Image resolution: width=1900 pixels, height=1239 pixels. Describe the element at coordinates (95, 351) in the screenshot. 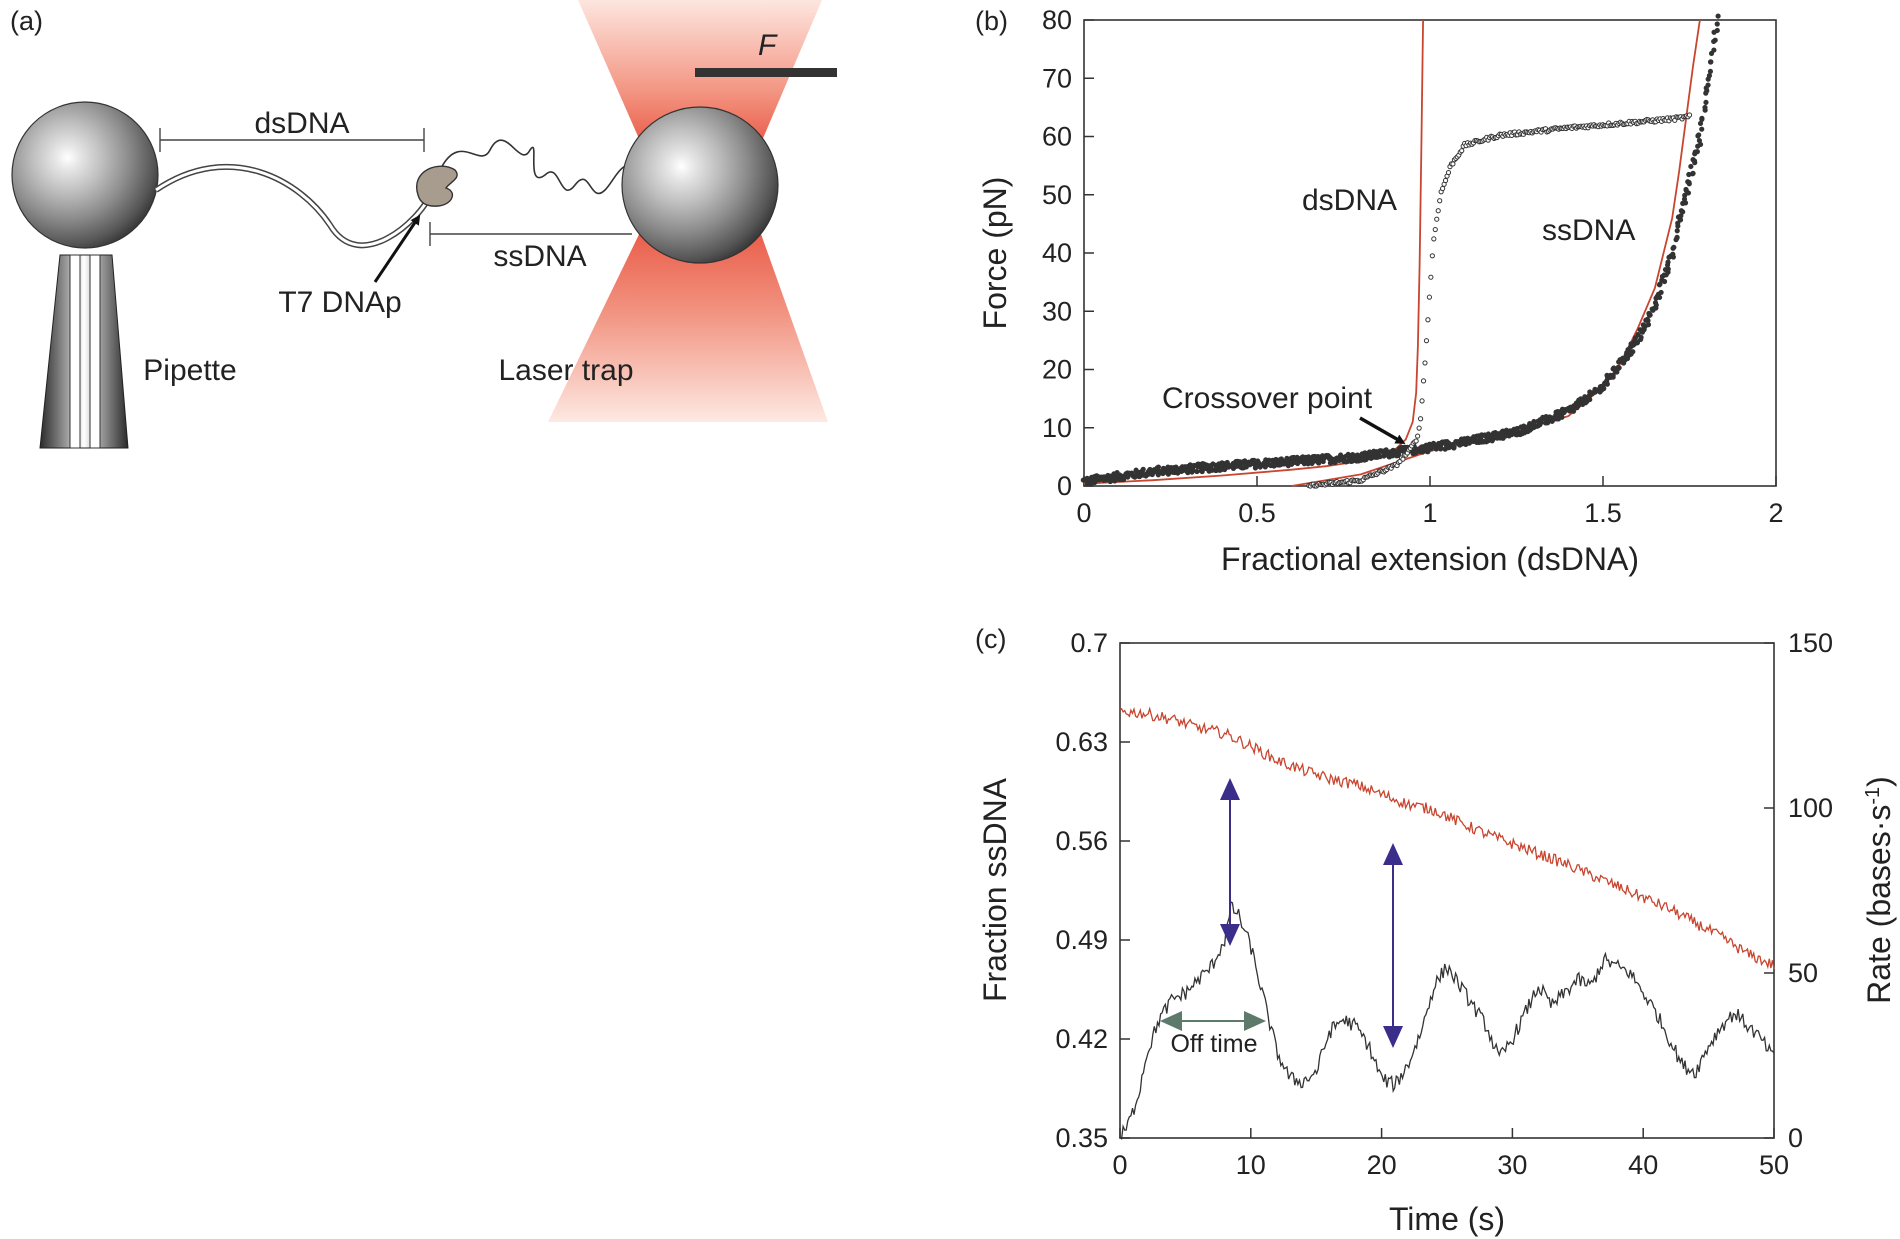

I see `pipette-channel-right` at that location.